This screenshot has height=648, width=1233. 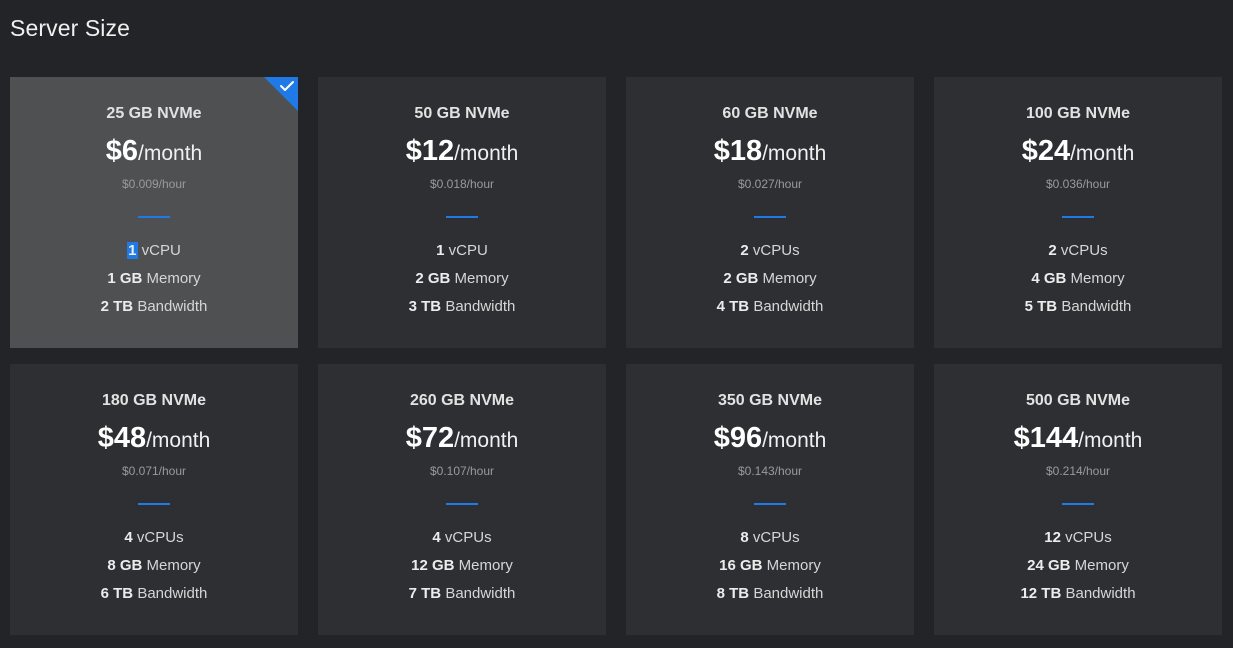 I want to click on plan-memory-amount: 4 GB, so click(x=1049, y=278).